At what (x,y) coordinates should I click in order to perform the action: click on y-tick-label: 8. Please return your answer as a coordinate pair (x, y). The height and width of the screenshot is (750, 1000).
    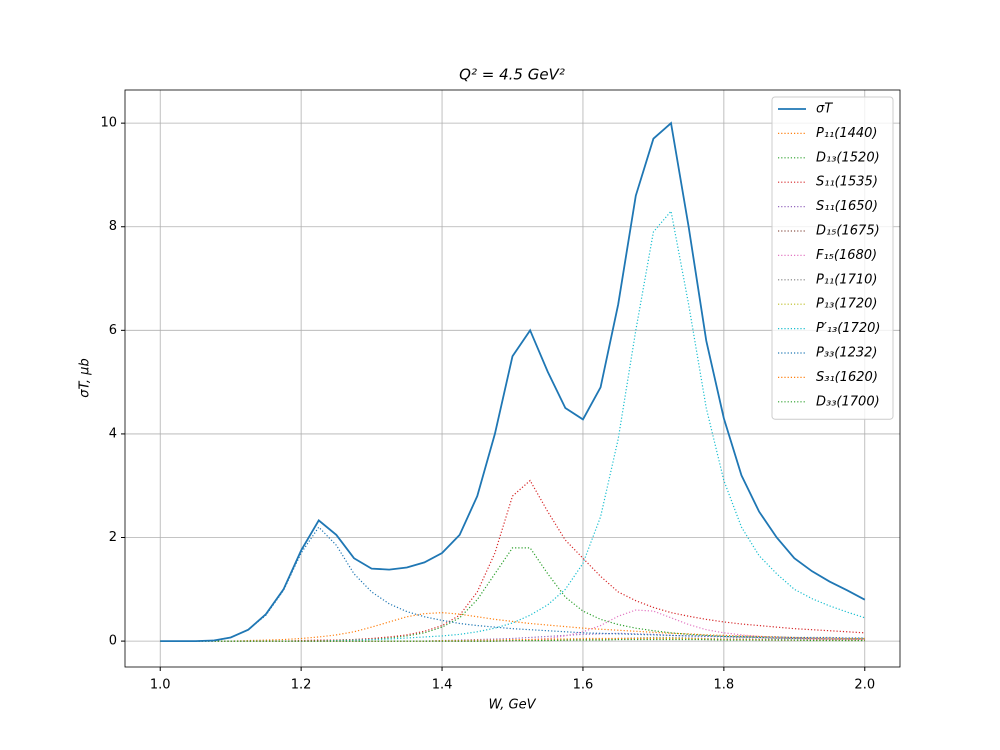
    Looking at the image, I should click on (113, 226).